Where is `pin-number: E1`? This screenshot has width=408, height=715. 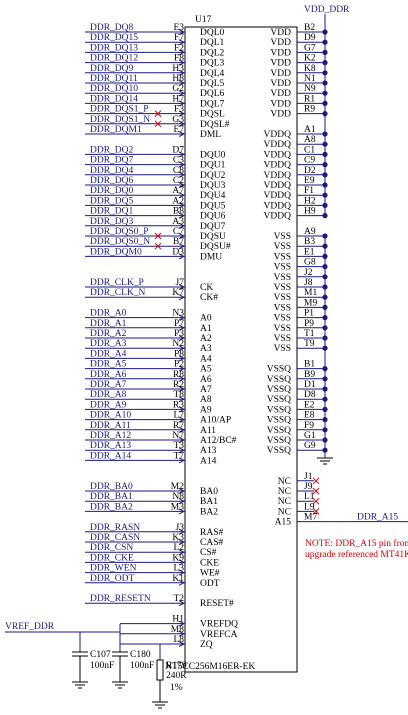
pin-number: E1 is located at coordinates (309, 252).